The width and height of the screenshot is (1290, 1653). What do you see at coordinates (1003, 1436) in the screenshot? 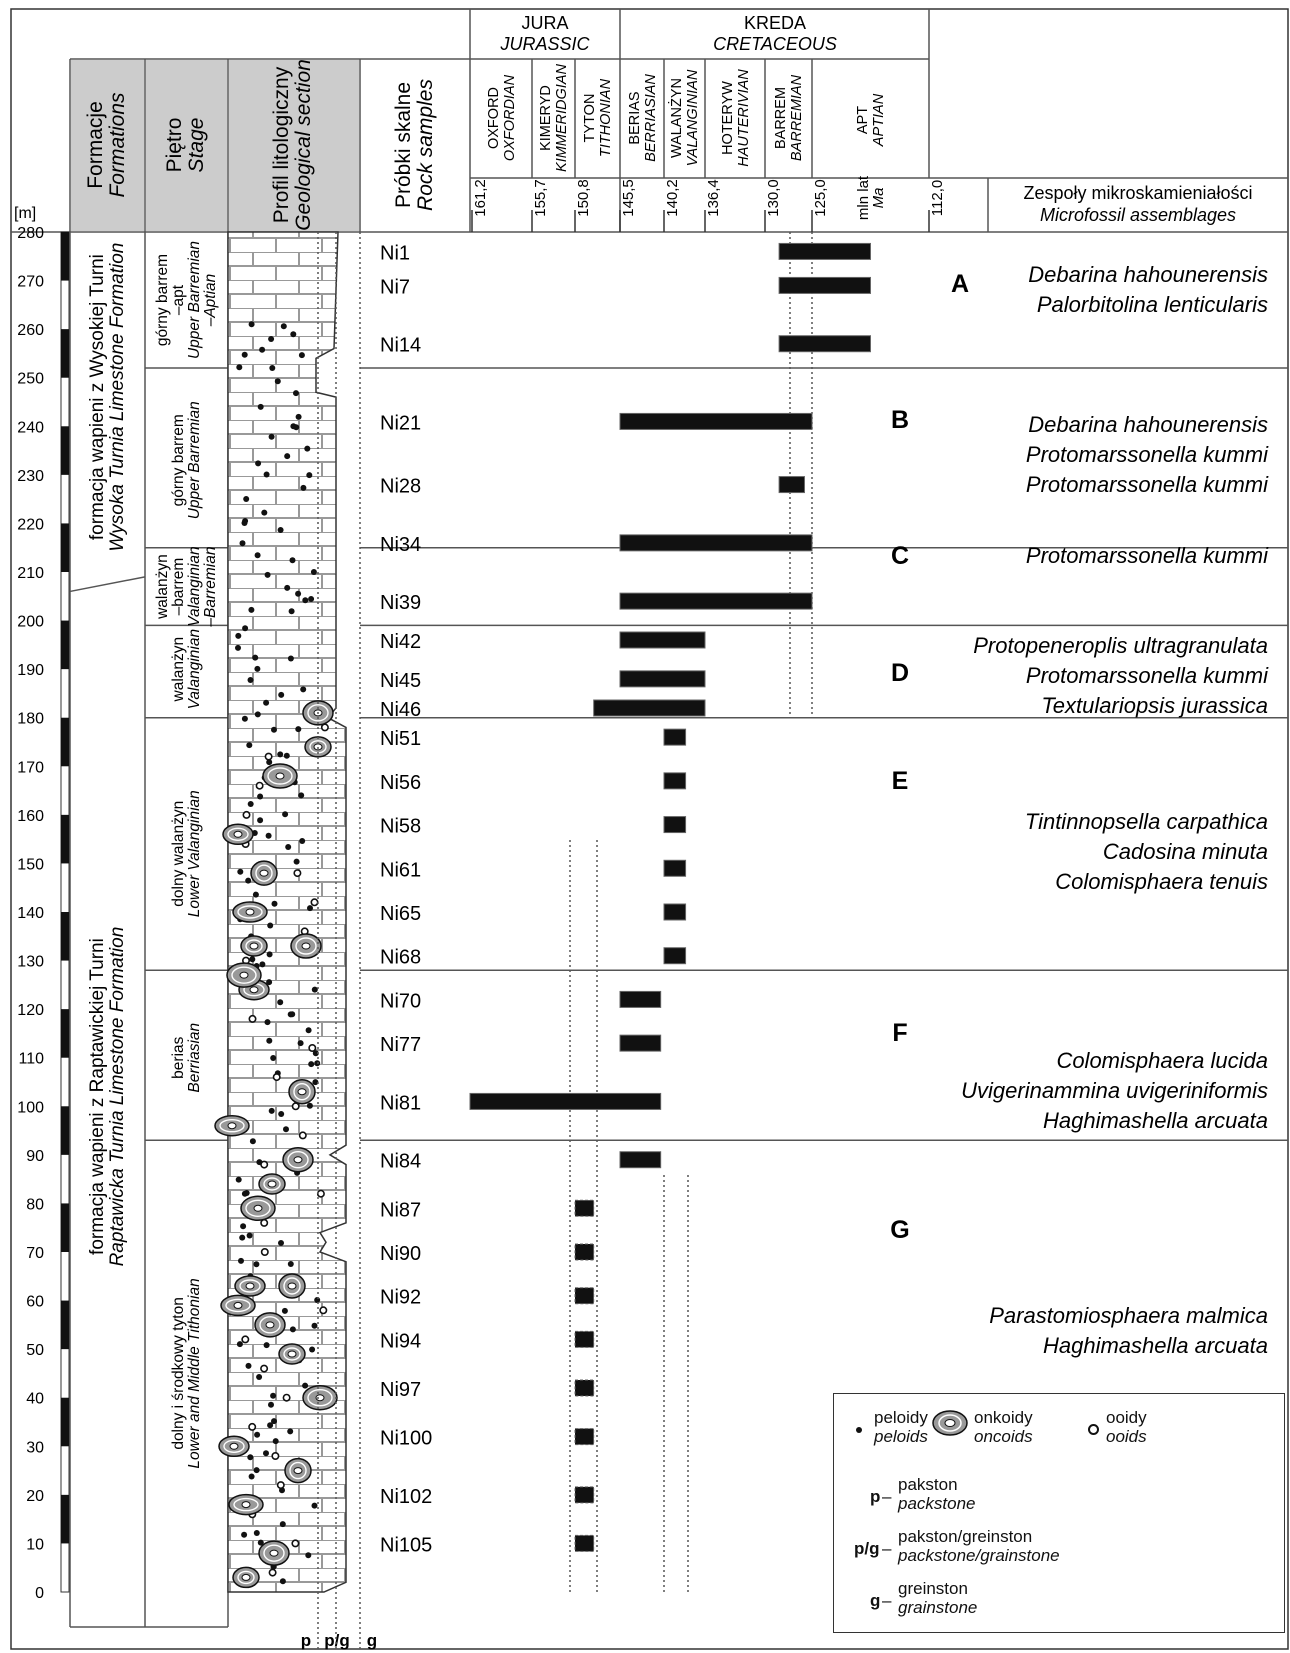
I see `legend-oncoids-en: oncoids` at bounding box center [1003, 1436].